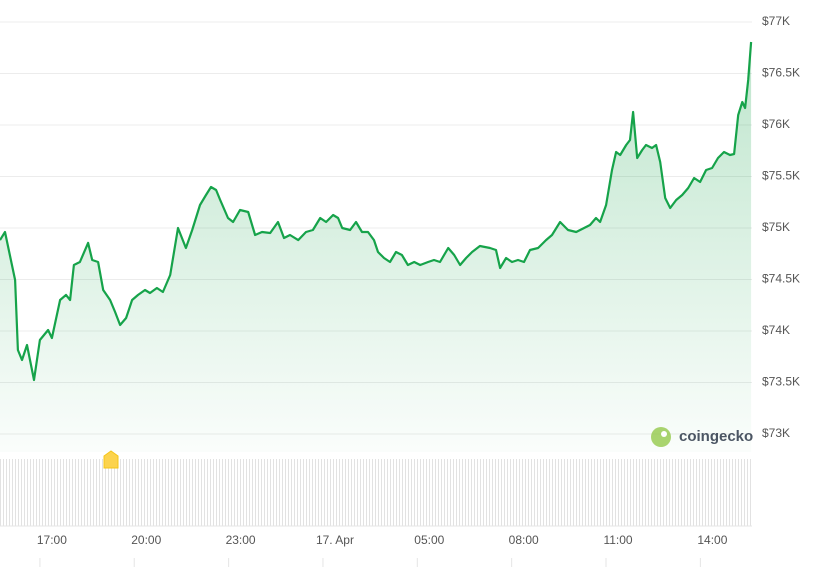  What do you see at coordinates (781, 73) in the screenshot?
I see `y-tick-label: $76.5K` at bounding box center [781, 73].